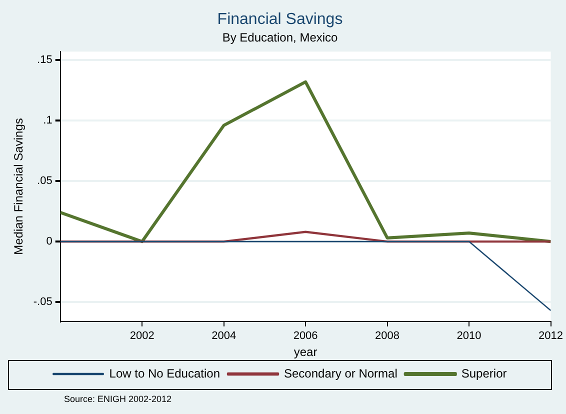 This screenshot has width=566, height=414. What do you see at coordinates (280, 19) in the screenshot?
I see `chart-title: Financial Savings` at bounding box center [280, 19].